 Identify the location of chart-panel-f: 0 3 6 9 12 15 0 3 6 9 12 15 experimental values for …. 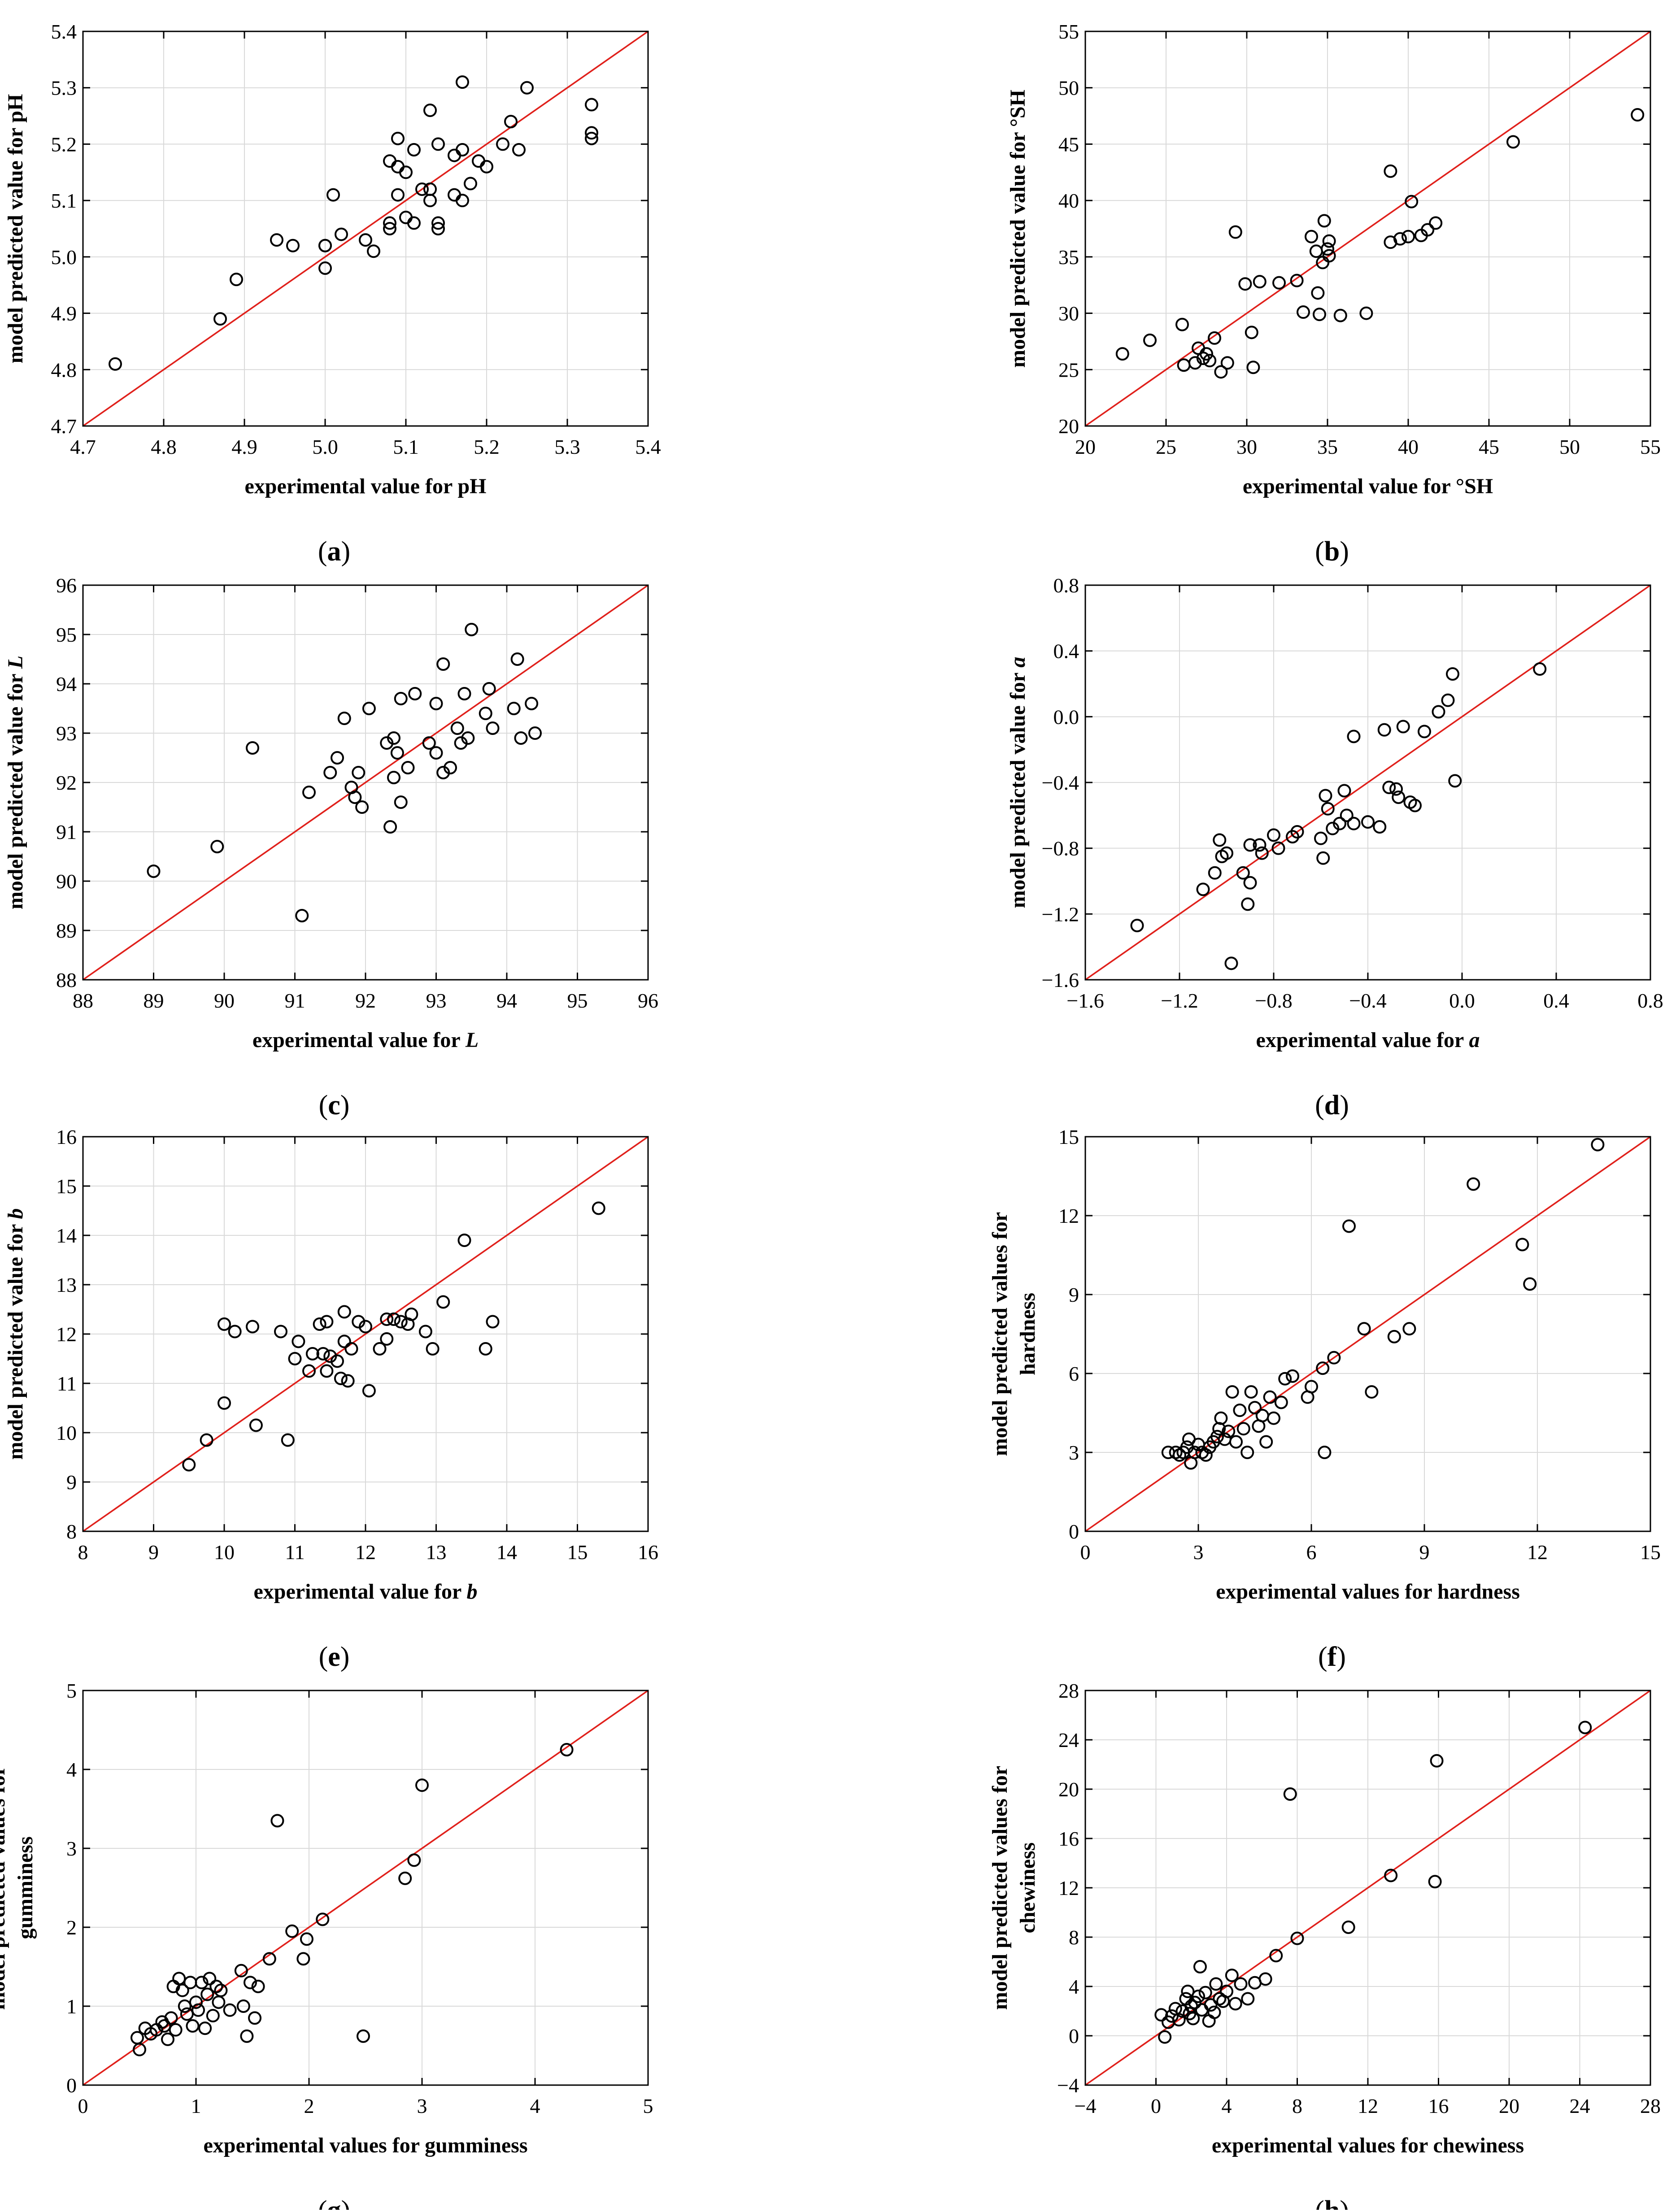
(1324, 1399).